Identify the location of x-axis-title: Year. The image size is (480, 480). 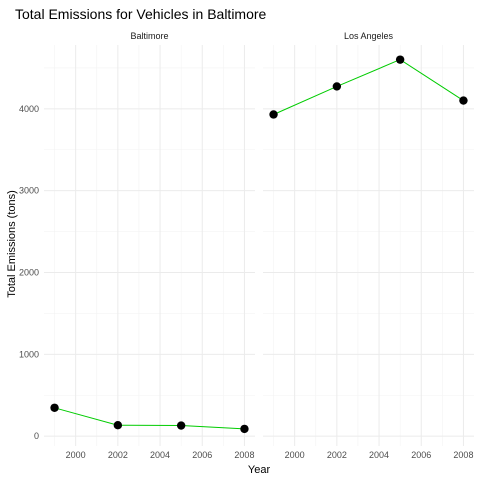
(259, 470).